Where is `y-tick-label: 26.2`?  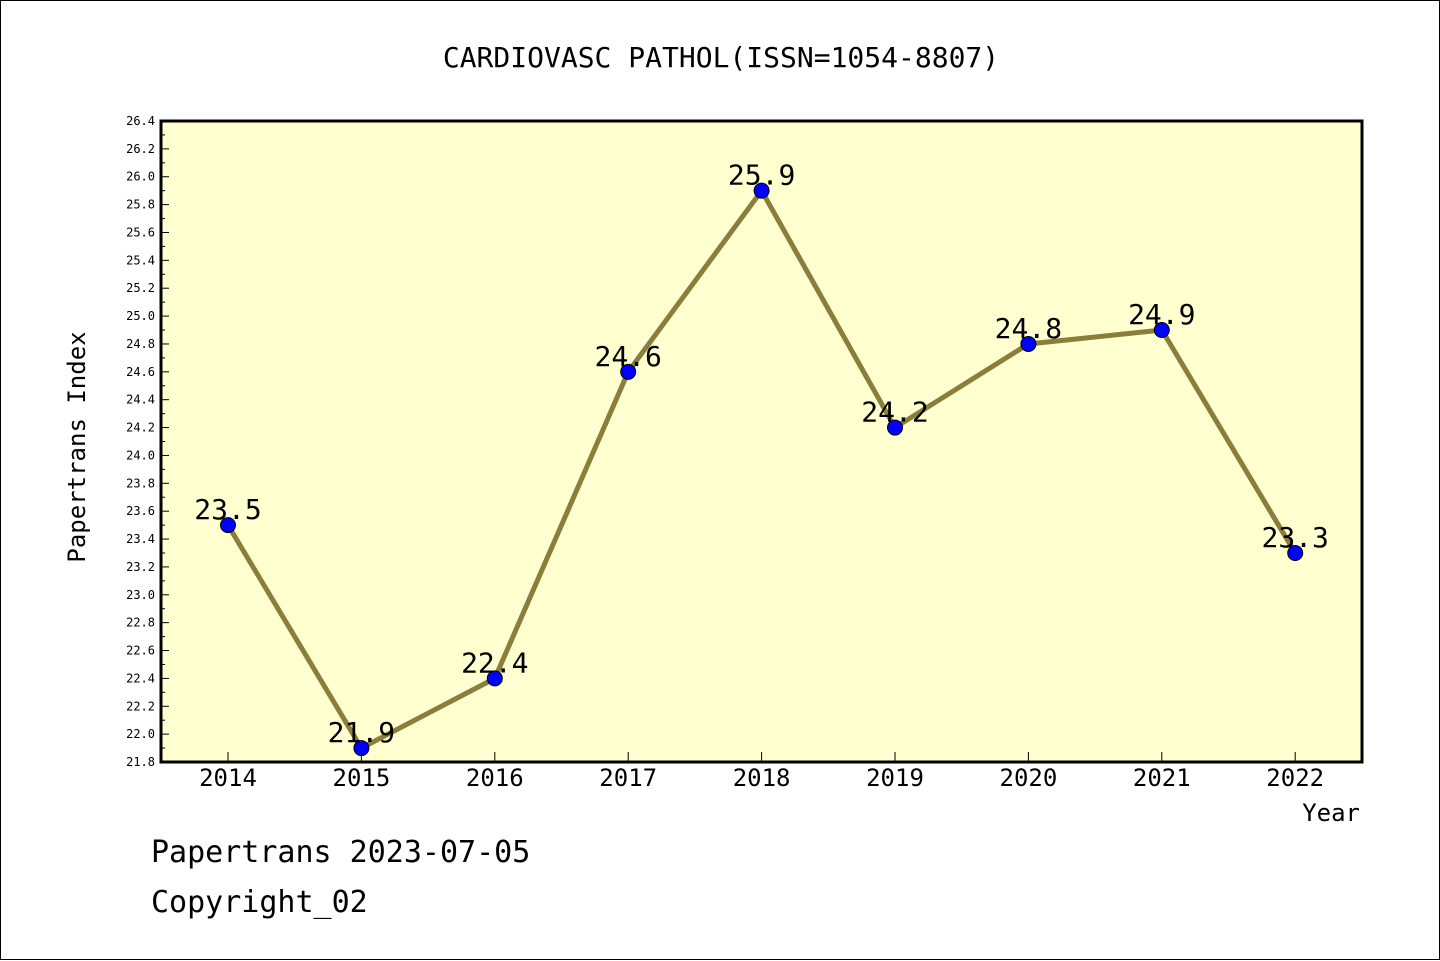 y-tick-label: 26.2 is located at coordinates (140, 149).